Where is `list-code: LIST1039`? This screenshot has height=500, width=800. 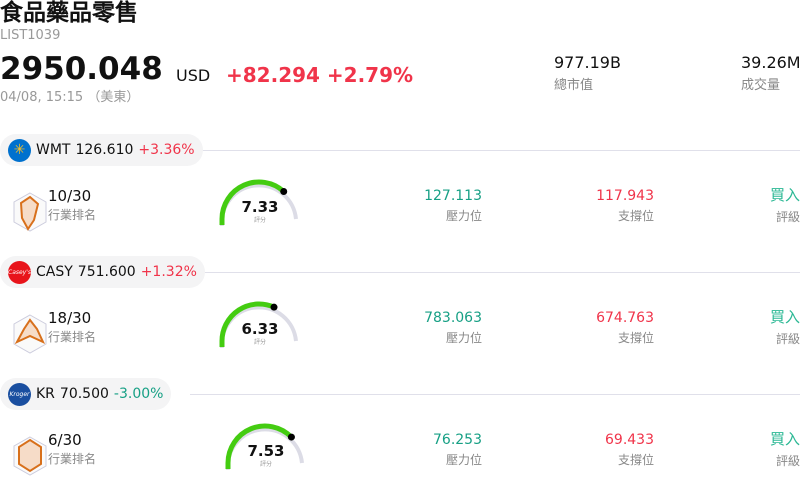
list-code: LIST1039 is located at coordinates (30, 35).